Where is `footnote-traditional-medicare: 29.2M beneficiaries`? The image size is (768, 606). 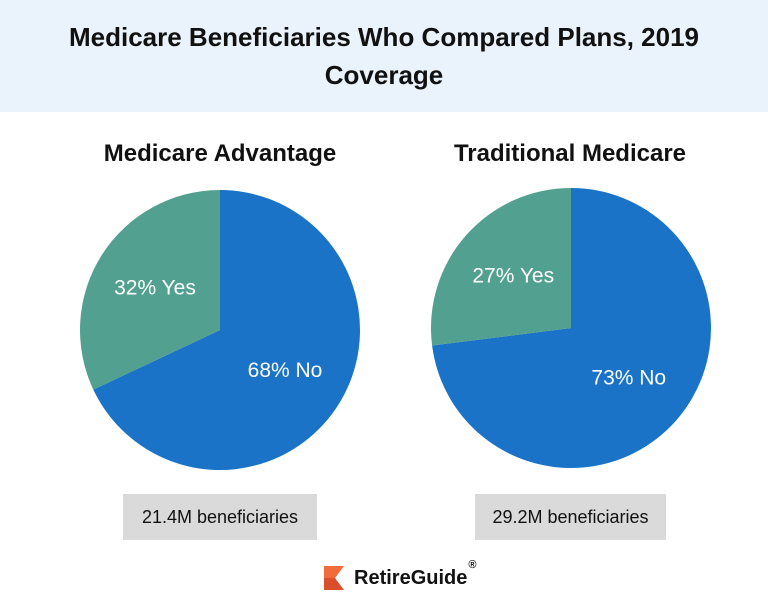 footnote-traditional-medicare: 29.2M beneficiaries is located at coordinates (570, 517).